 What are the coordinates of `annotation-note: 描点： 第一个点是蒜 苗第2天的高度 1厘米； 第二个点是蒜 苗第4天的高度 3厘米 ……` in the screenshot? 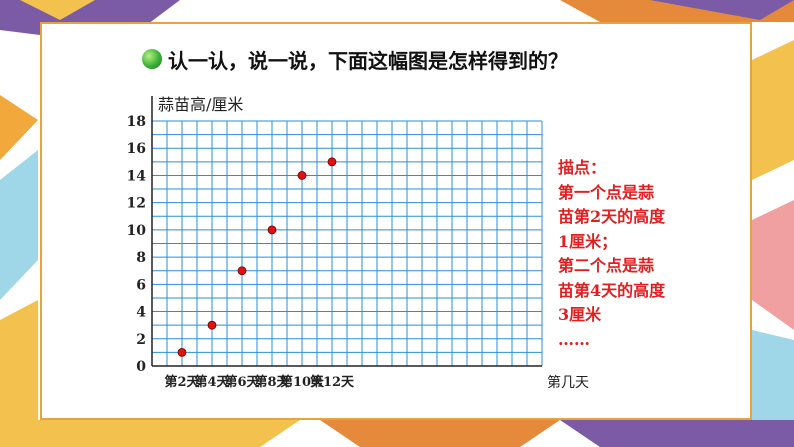 It's located at (638, 254).